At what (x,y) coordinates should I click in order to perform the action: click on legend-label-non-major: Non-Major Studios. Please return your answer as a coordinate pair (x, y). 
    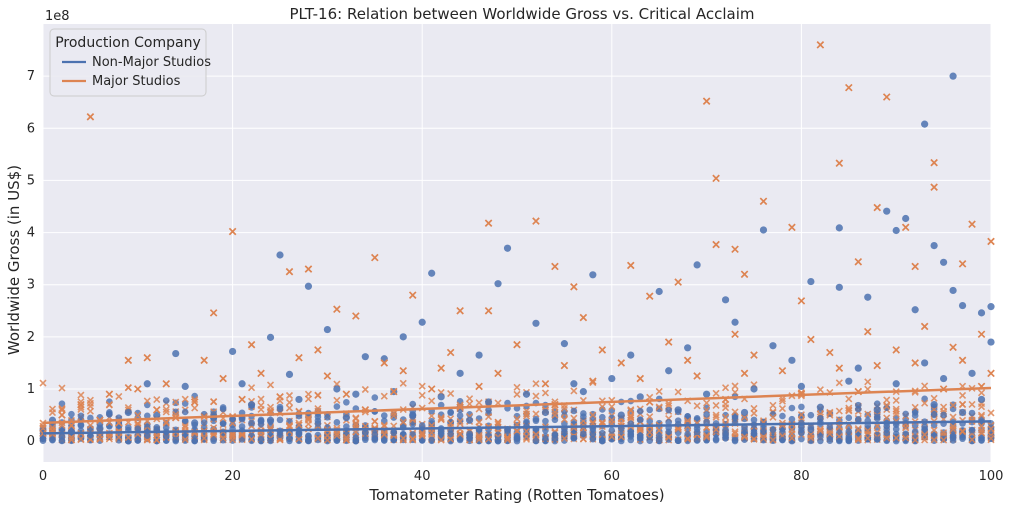
    Looking at the image, I should click on (151, 62).